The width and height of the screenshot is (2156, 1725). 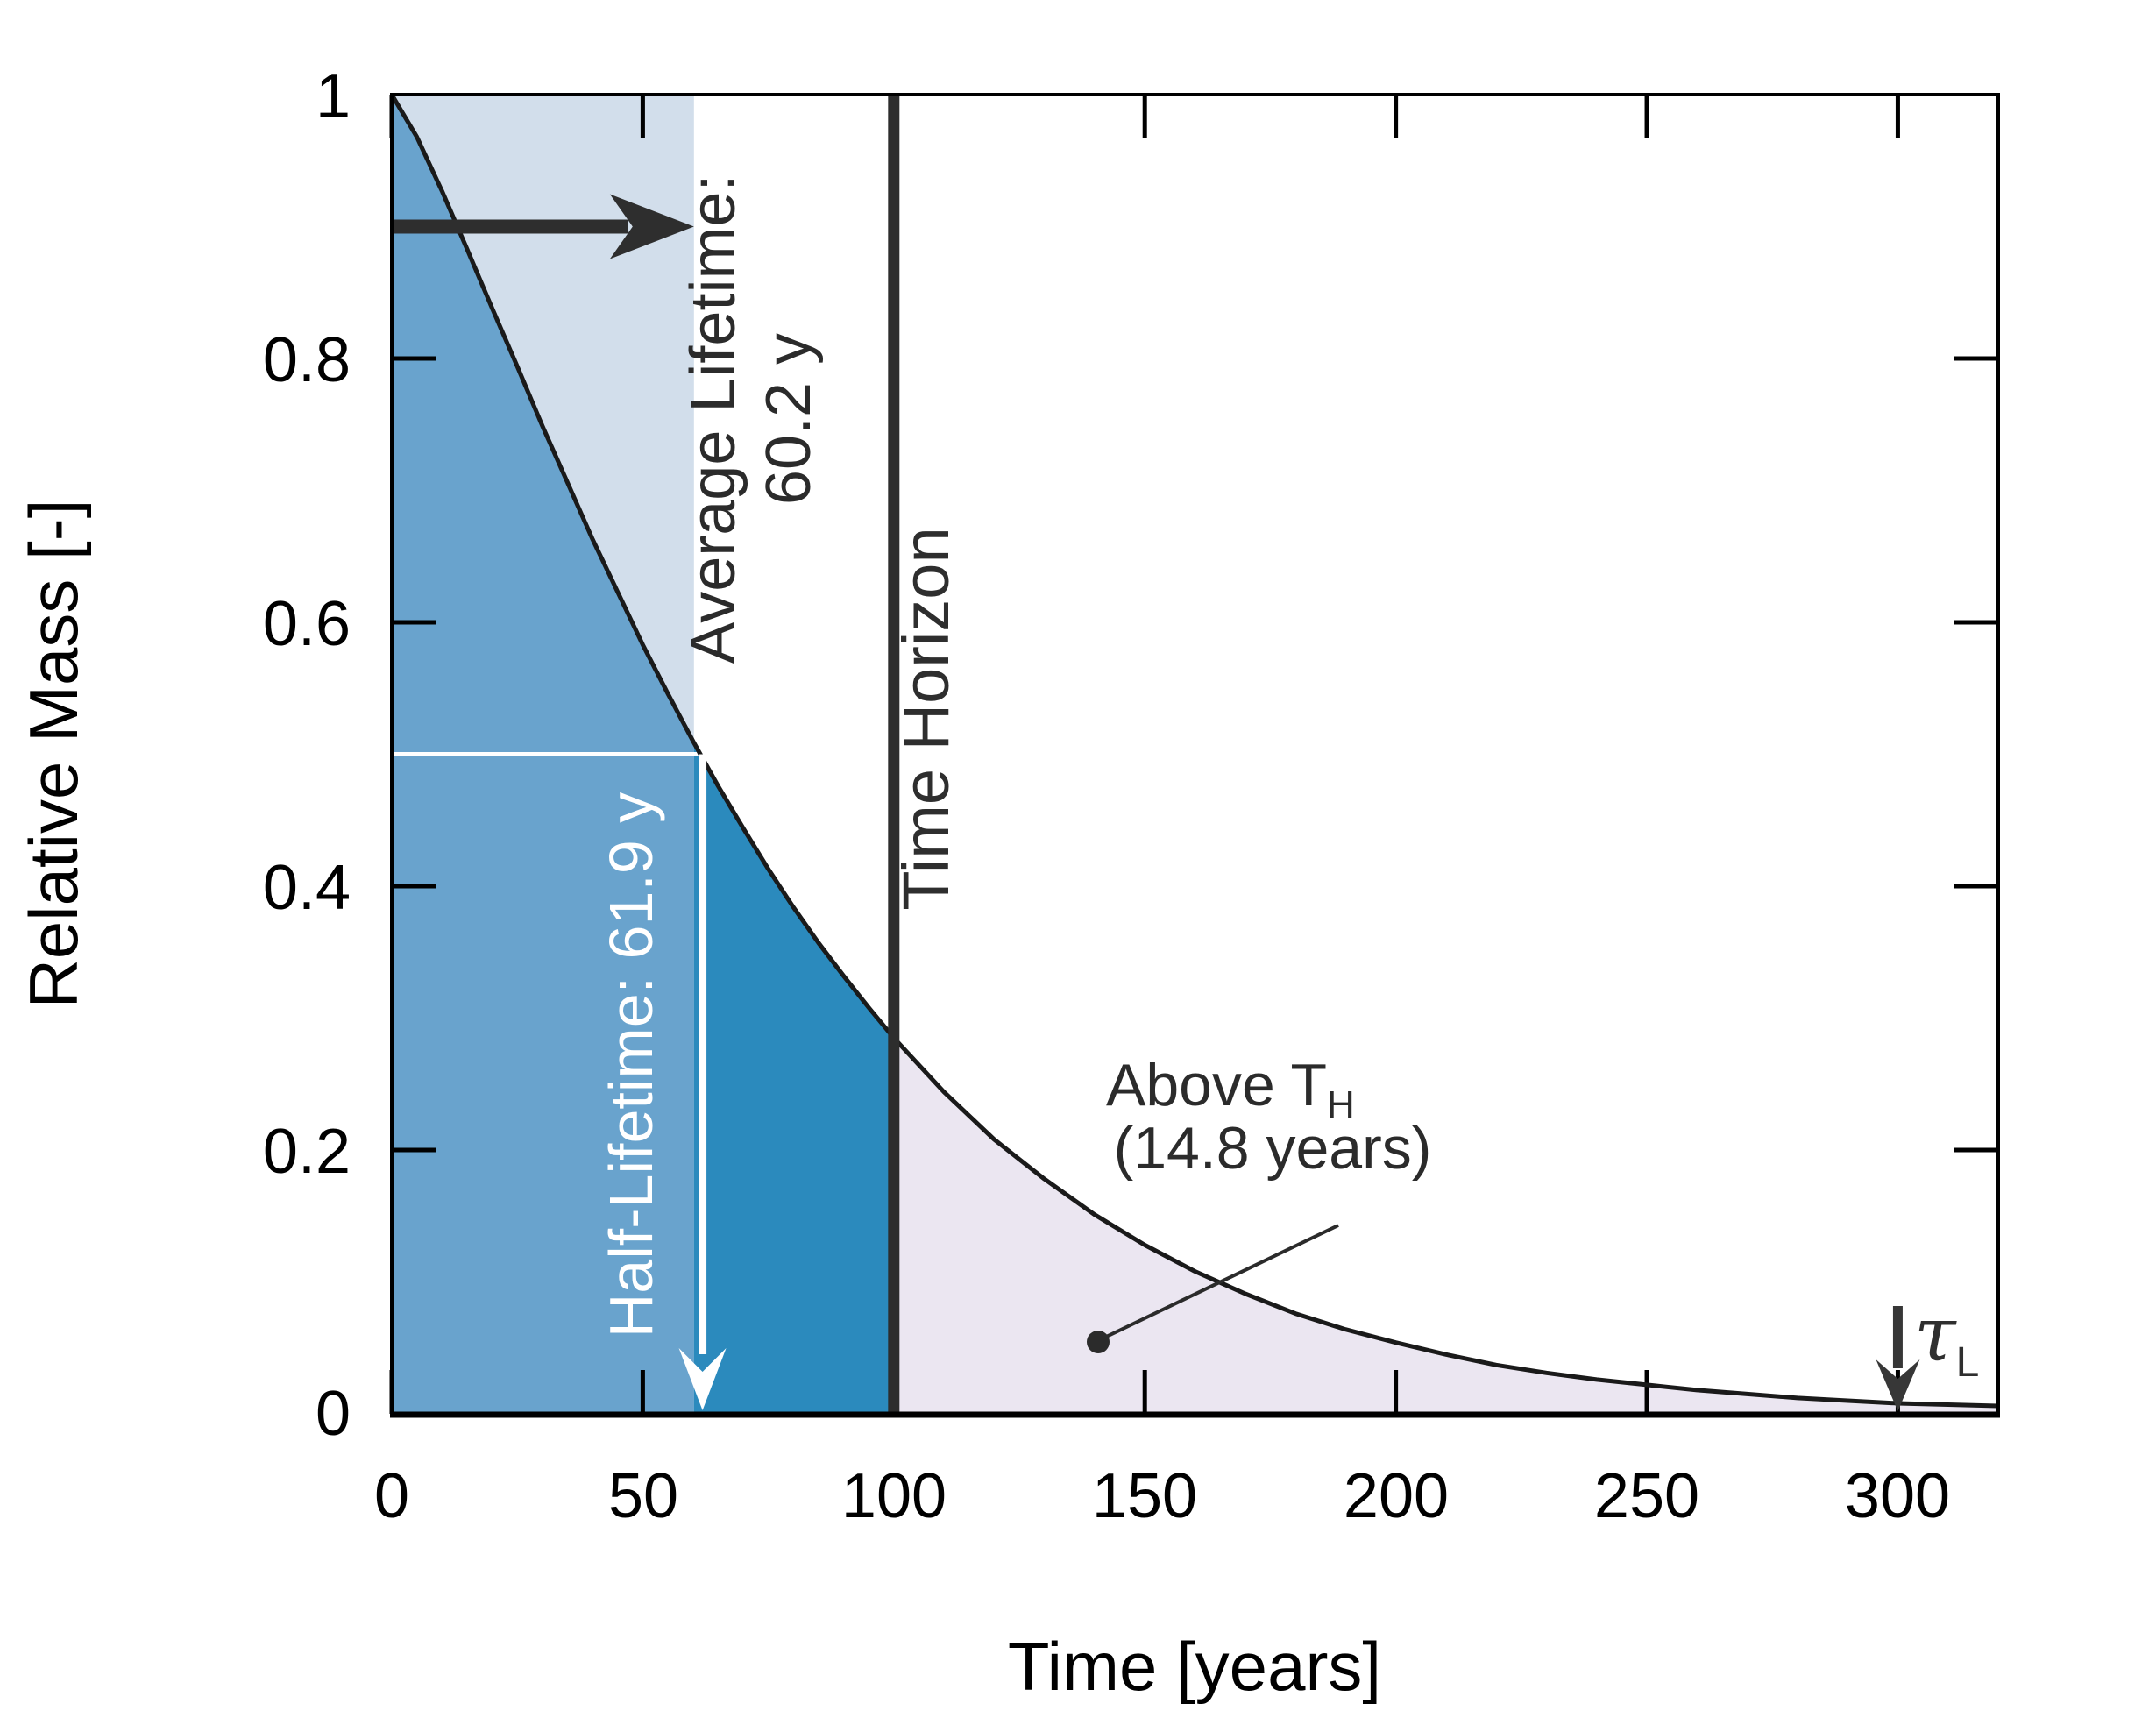 What do you see at coordinates (53, 754) in the screenshot?
I see `y-axis-title: Relative Mass [-]` at bounding box center [53, 754].